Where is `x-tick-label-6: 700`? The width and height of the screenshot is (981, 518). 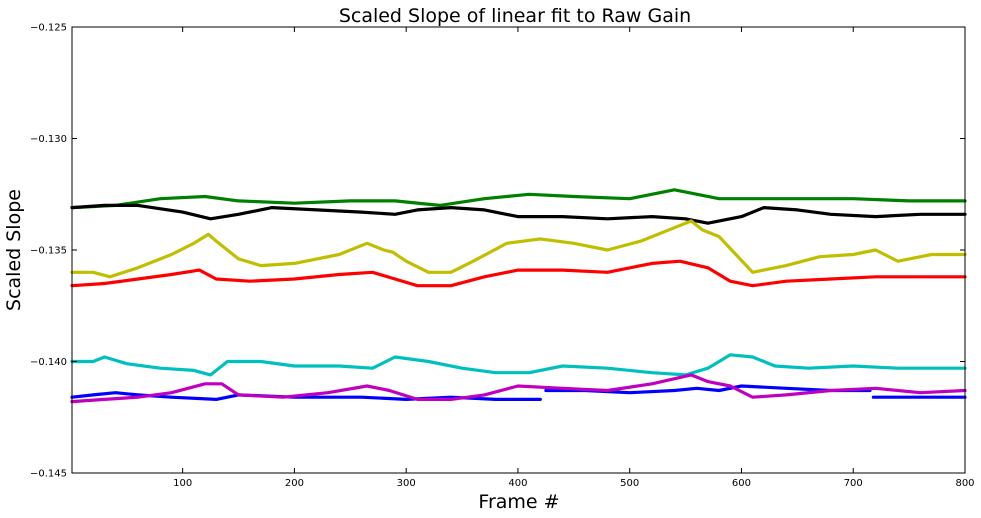 x-tick-label-6: 700 is located at coordinates (853, 483).